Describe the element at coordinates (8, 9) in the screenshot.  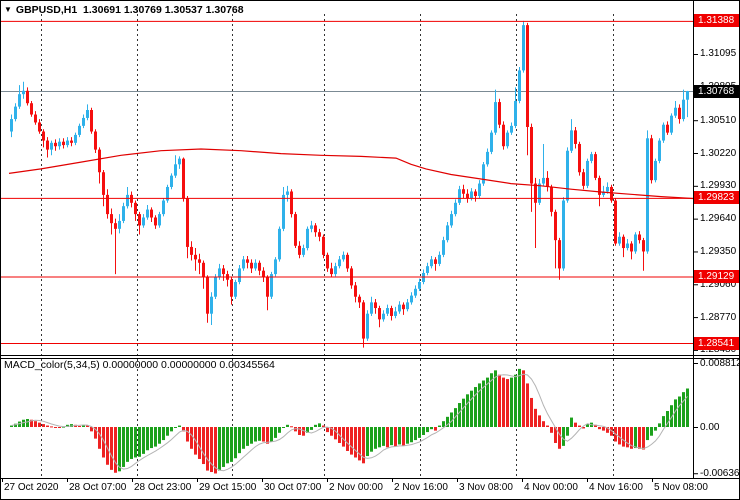
I see `chart-menu-icon: ▼` at that location.